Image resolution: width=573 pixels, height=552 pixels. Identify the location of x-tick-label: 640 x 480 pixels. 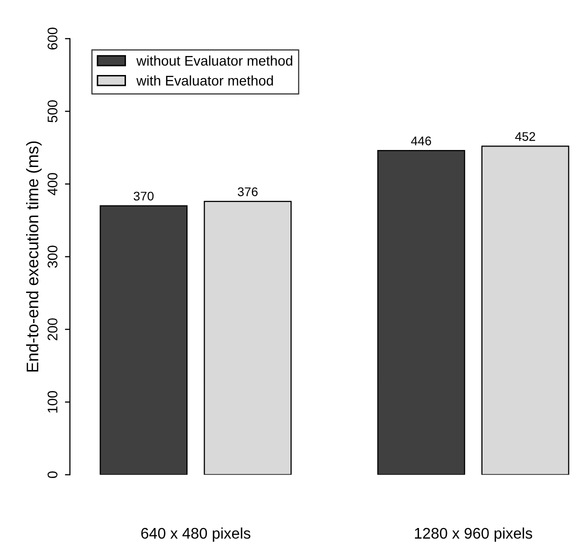
(195, 535).